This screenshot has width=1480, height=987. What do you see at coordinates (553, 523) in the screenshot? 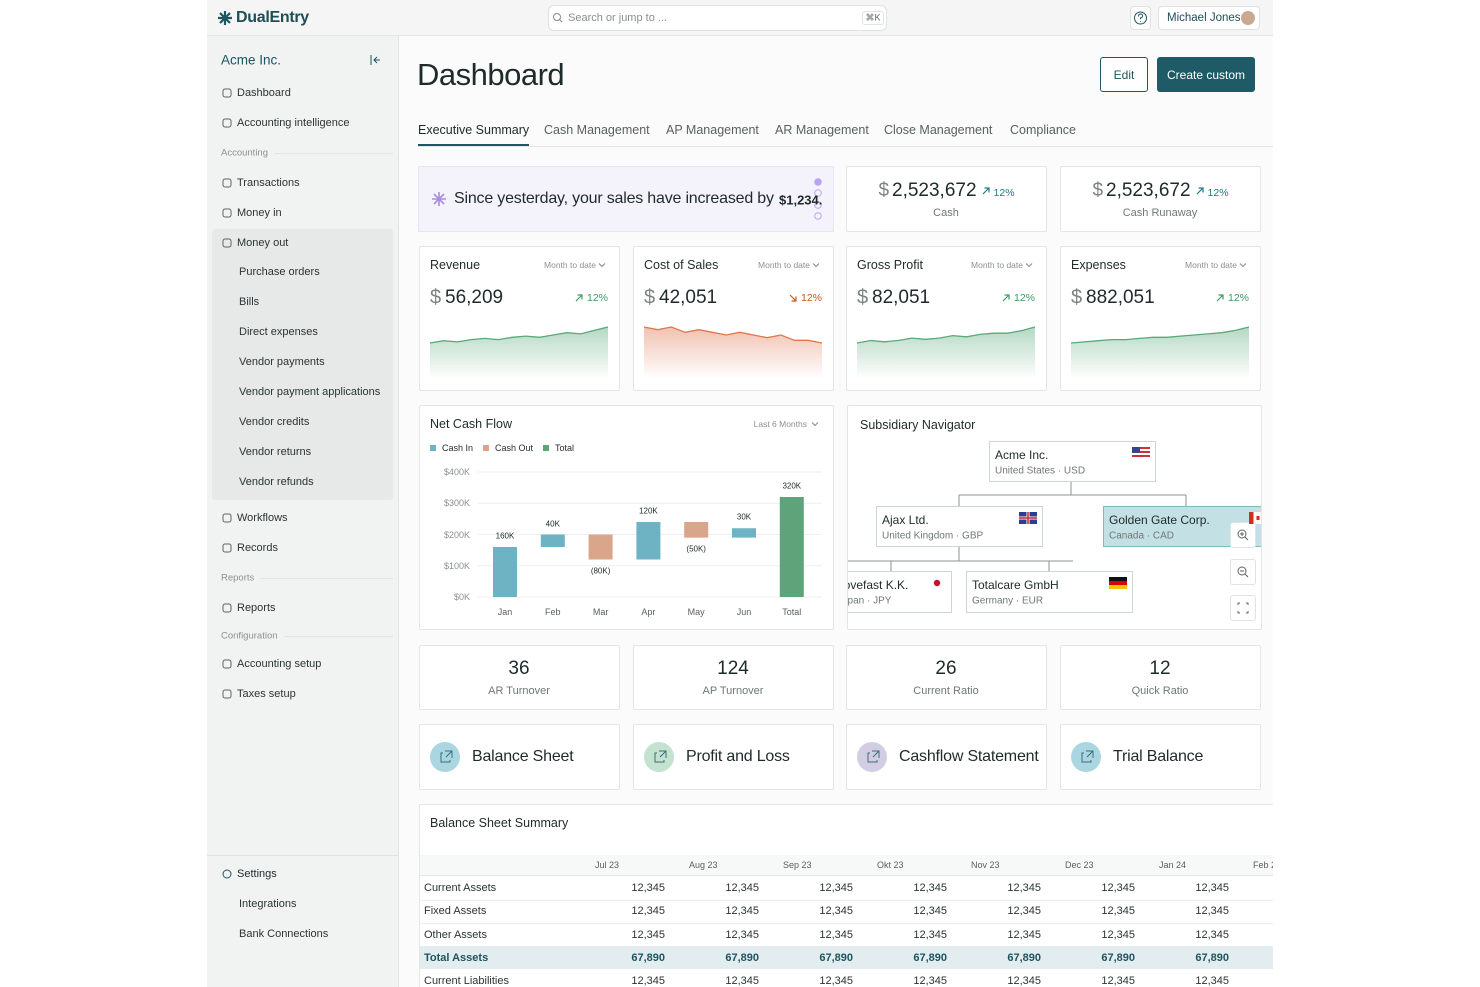
I see `value-label: 40K` at bounding box center [553, 523].